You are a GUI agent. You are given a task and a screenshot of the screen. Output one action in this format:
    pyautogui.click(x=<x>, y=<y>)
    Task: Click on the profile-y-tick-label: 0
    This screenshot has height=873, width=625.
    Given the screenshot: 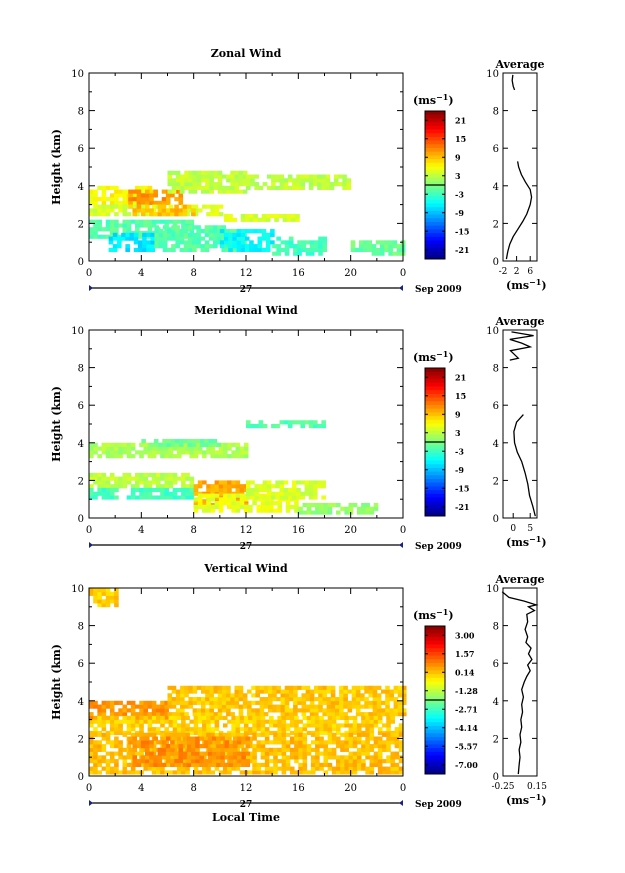 What is the action you would take?
    pyautogui.click(x=496, y=262)
    